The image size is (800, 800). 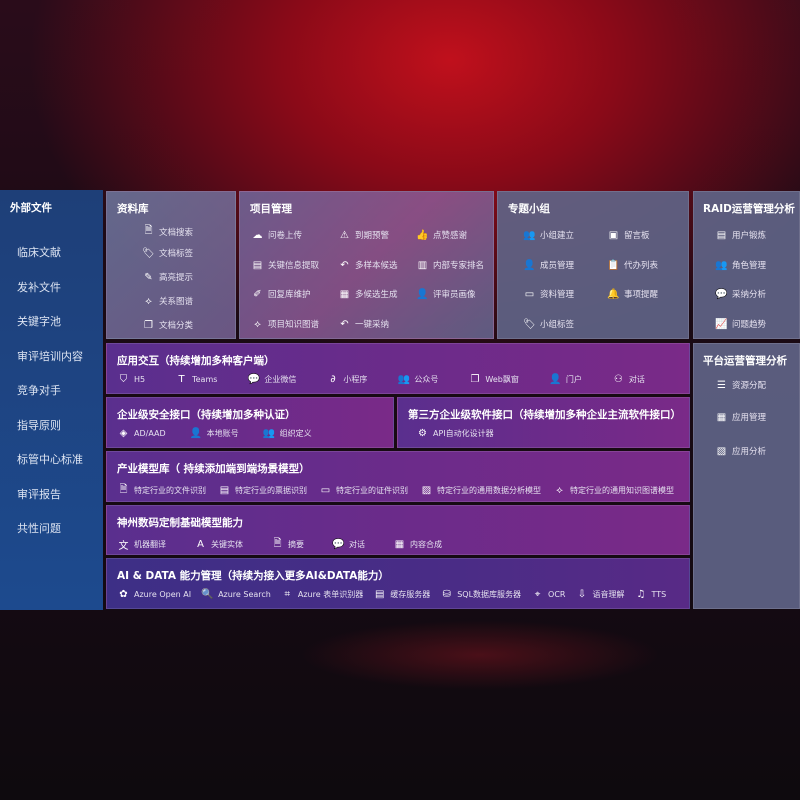 I want to click on item-Azure Search: 🔍 Azure Search, so click(x=236, y=594).